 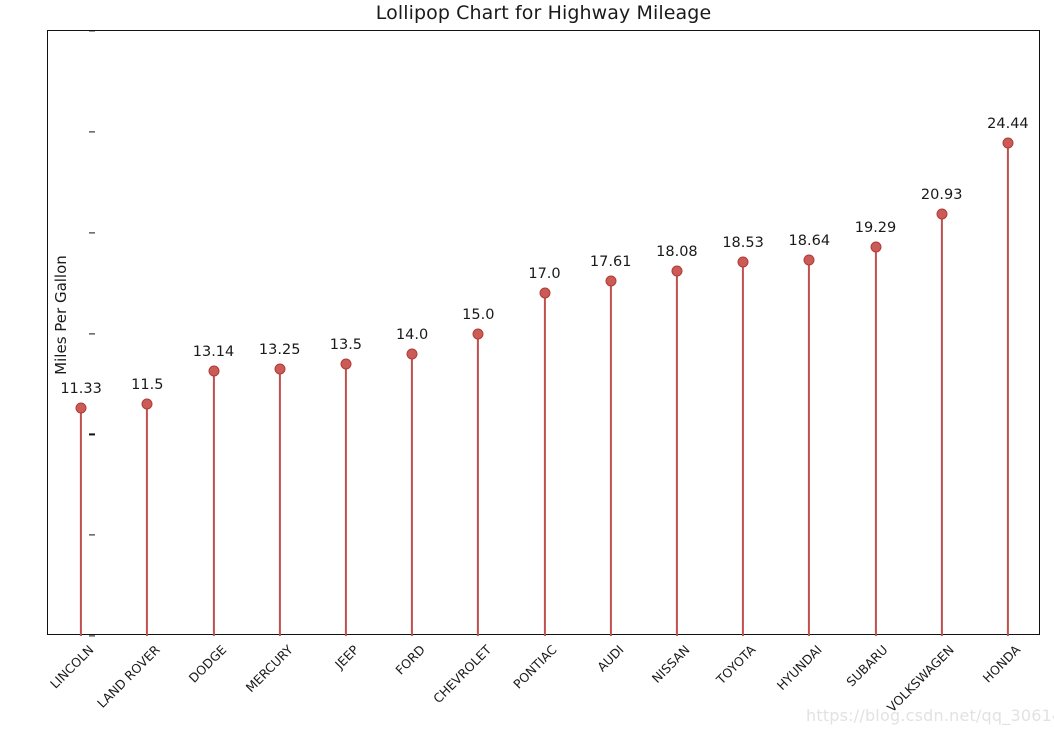 I want to click on x-tick-label: HONDA, so click(x=1001, y=664).